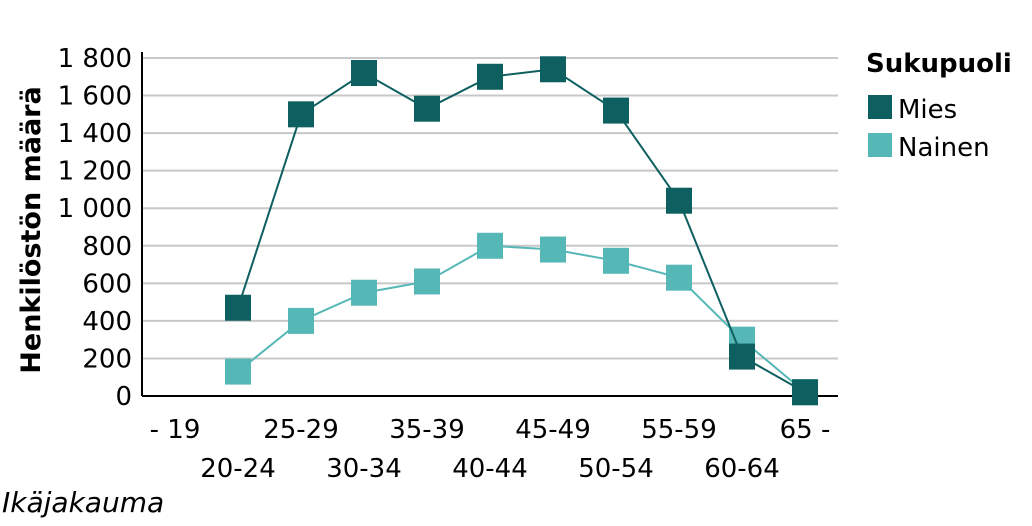 This screenshot has height=526, width=1032. I want to click on y-tick-label: 1 600, so click(95, 97).